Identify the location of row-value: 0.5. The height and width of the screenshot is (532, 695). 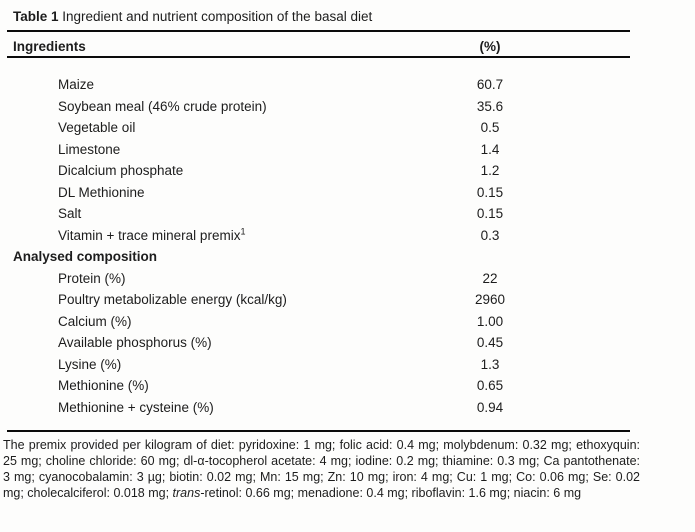
(490, 127).